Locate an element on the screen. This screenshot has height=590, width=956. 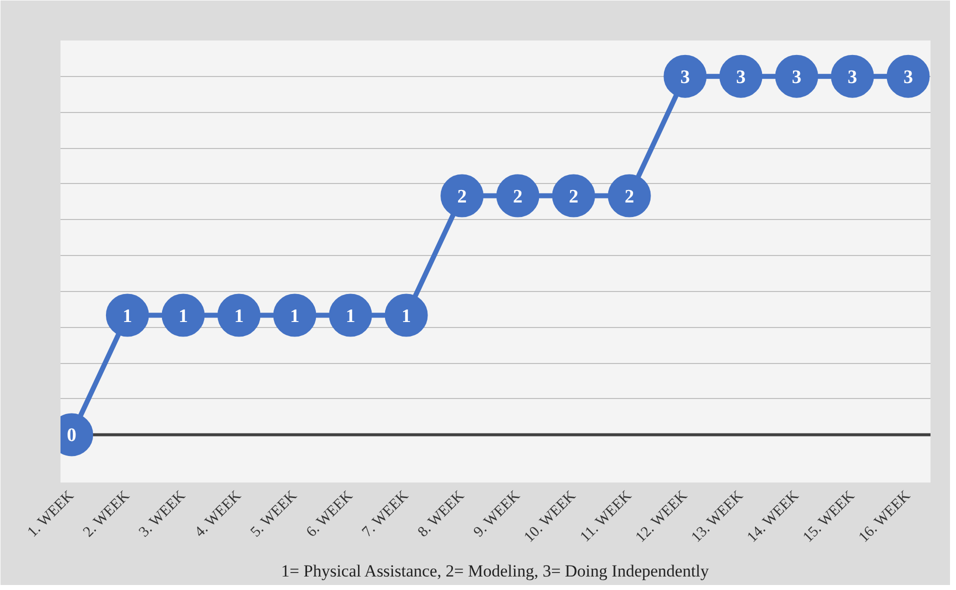
text: 1= Physical Assistance, 2= Modeling, 3= Doing Independently is located at coordinates (495, 571).